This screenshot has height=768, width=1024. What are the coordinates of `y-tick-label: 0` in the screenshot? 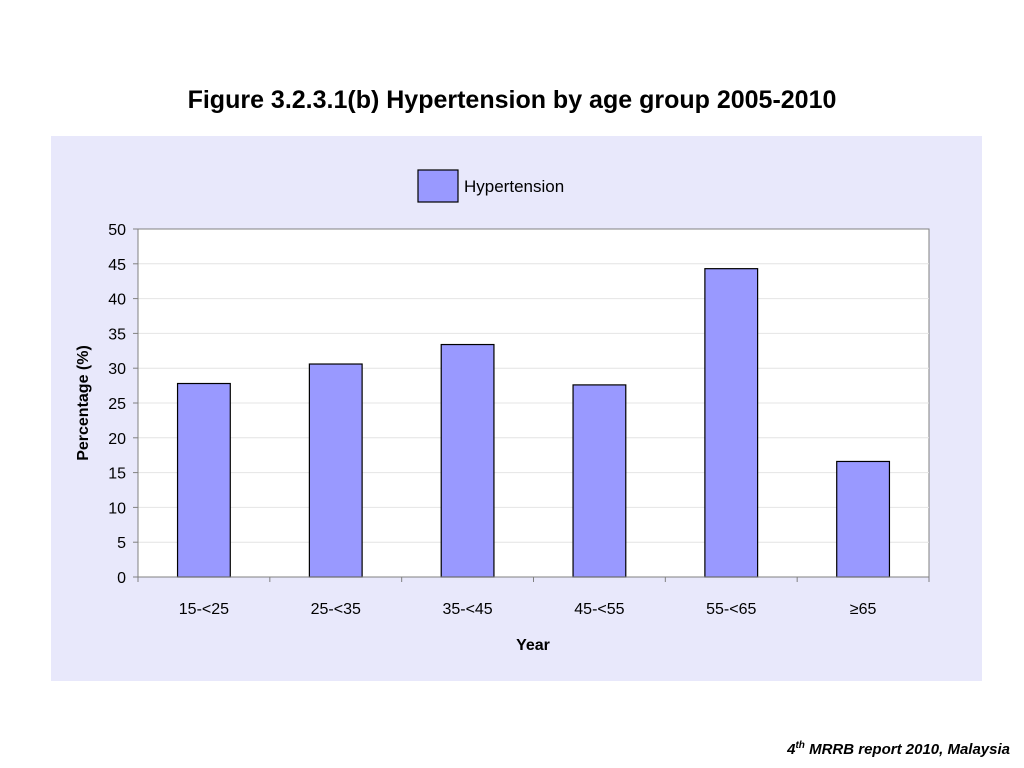 It's located at (121, 578).